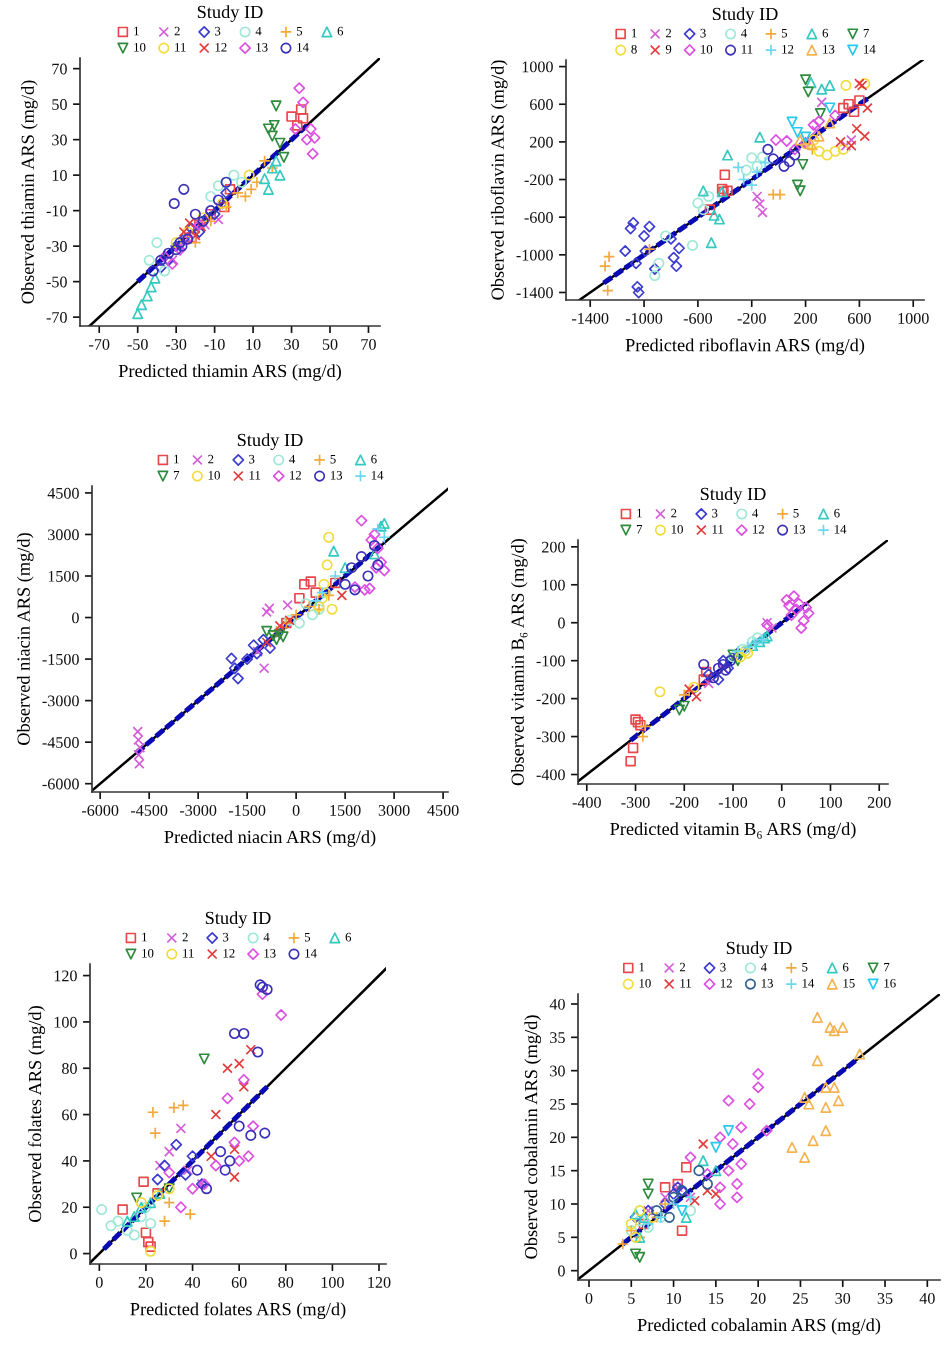  Describe the element at coordinates (137, 344) in the screenshot. I see `x-tick-label: -50` at that location.